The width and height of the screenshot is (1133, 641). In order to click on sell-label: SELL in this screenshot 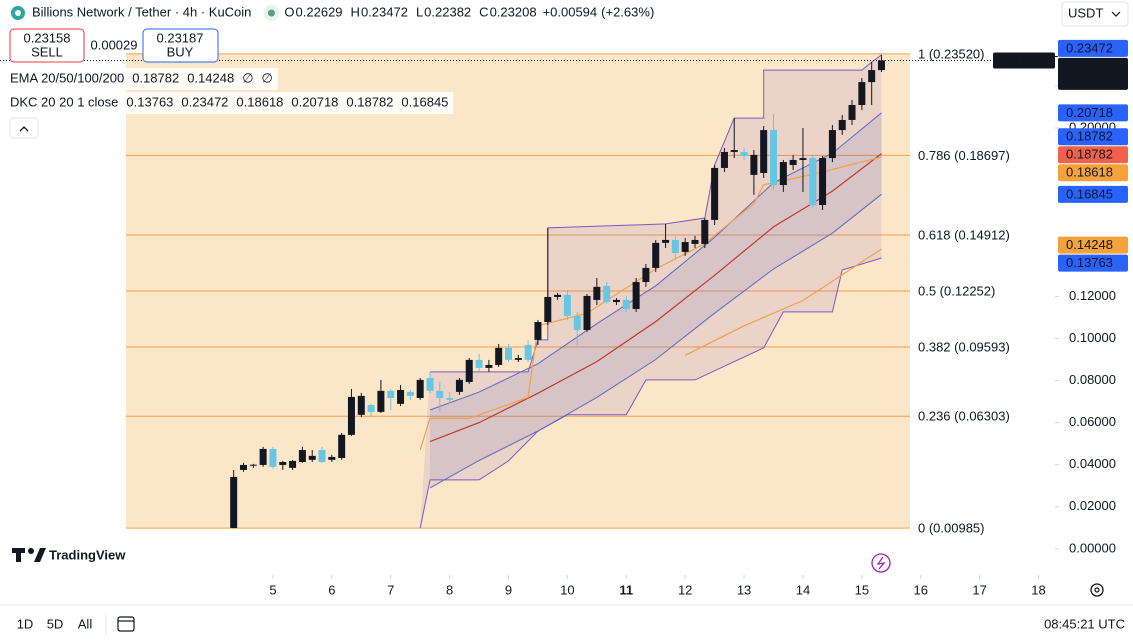, I will do `click(47, 51)`.